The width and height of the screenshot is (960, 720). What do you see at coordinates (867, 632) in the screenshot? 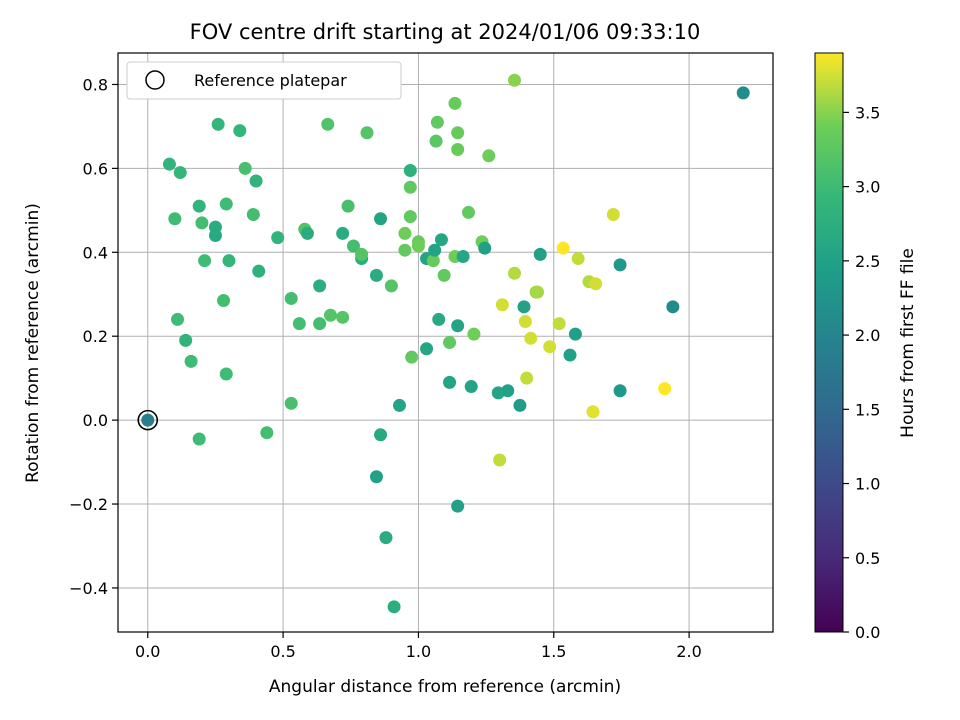
I see `colorbar-tick-label: 0.0` at bounding box center [867, 632].